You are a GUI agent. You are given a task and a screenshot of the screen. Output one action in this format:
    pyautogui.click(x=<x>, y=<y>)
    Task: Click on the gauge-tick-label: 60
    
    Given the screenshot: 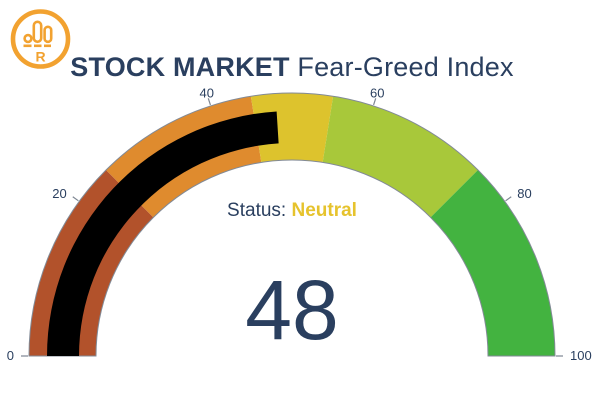 What is the action you would take?
    pyautogui.click(x=377, y=93)
    